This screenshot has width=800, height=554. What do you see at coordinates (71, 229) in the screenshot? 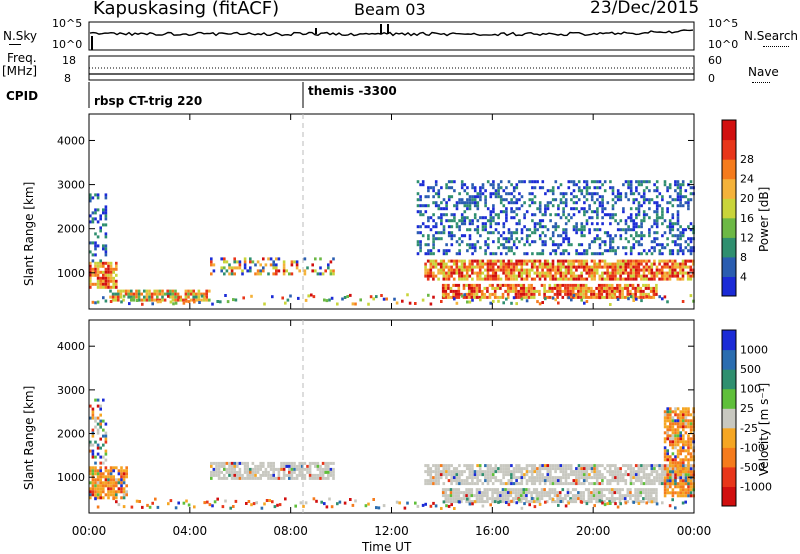
I see `power-ytick-label-1: 2000` at bounding box center [71, 229].